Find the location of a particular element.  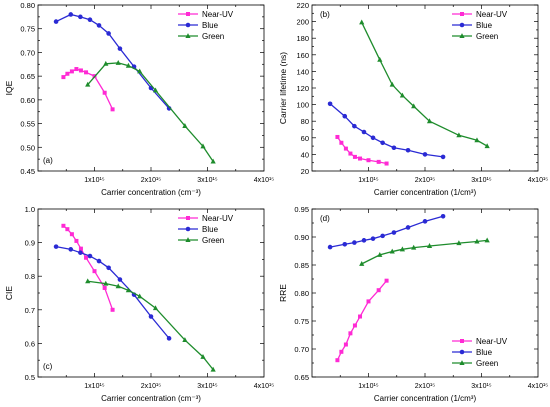

panel-label: (a) is located at coordinates (48, 160).